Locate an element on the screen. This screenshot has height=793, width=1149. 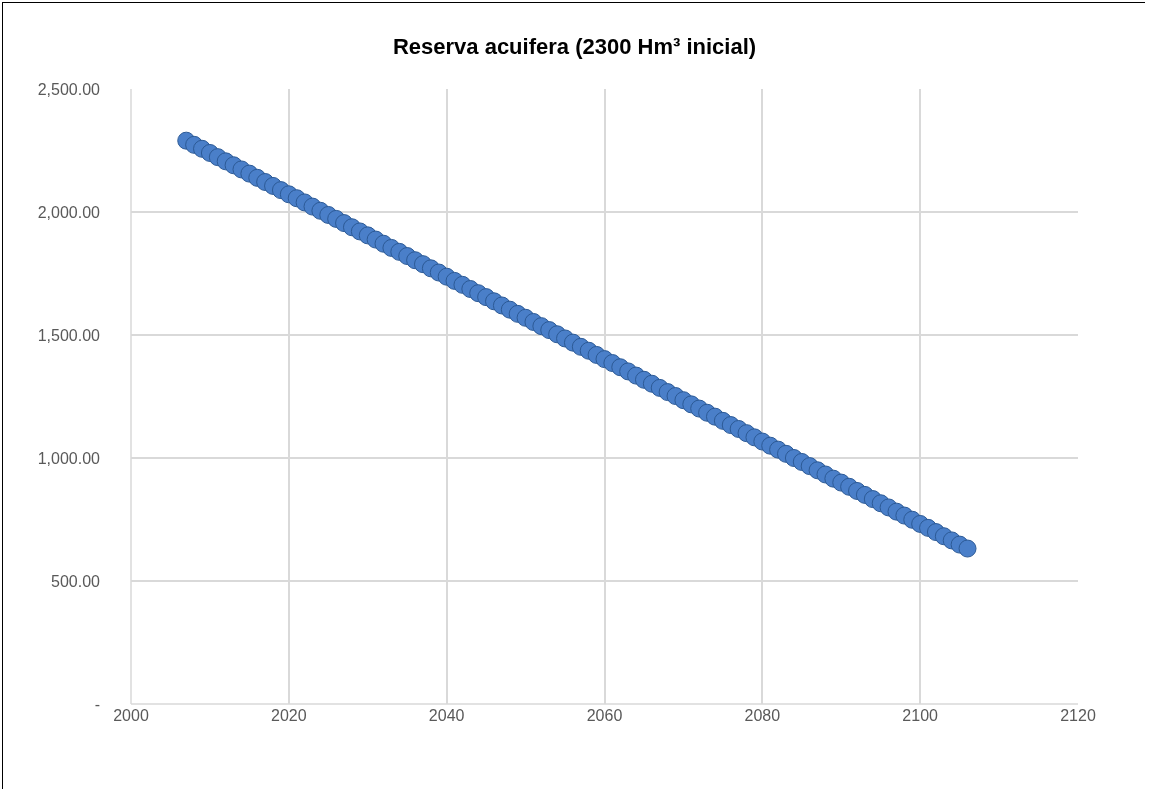
x-tick-label: 2100 is located at coordinates (920, 715).